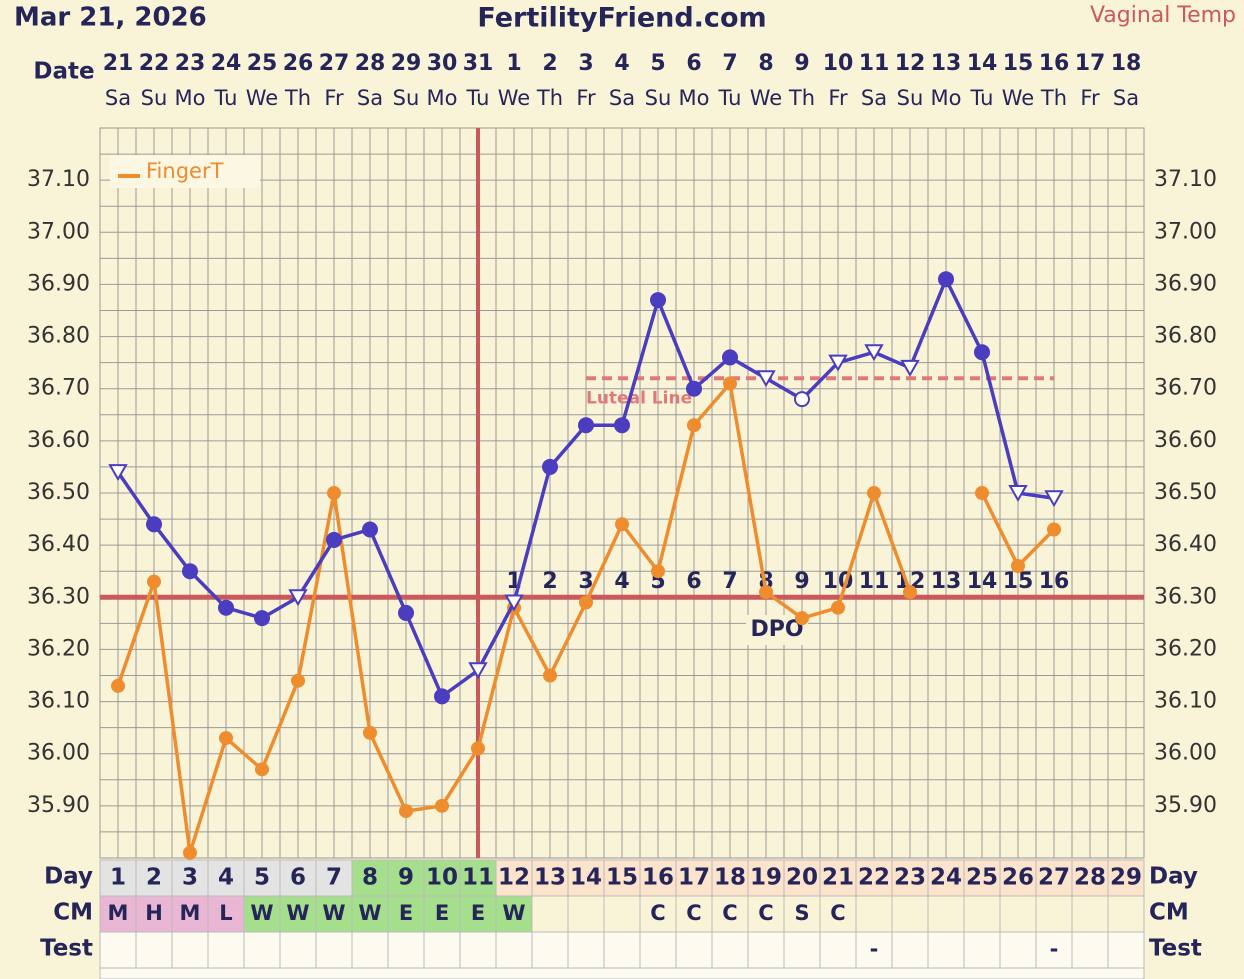 The height and width of the screenshot is (979, 1244). Describe the element at coordinates (58, 492) in the screenshot. I see `y-tick-label: 36.50` at that location.